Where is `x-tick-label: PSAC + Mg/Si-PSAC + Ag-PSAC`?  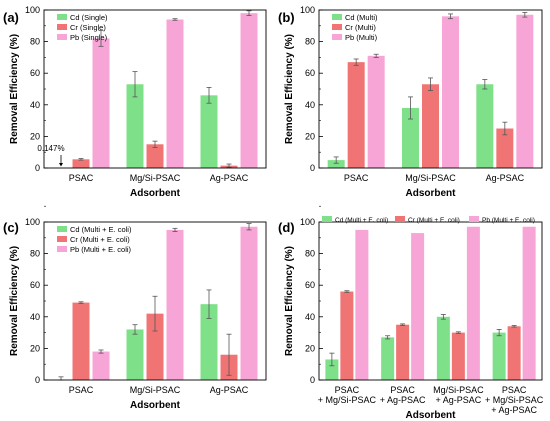
x-tick-label: PSAC + Mg/Si-PSAC + Ag-PSAC is located at coordinates (514, 400).